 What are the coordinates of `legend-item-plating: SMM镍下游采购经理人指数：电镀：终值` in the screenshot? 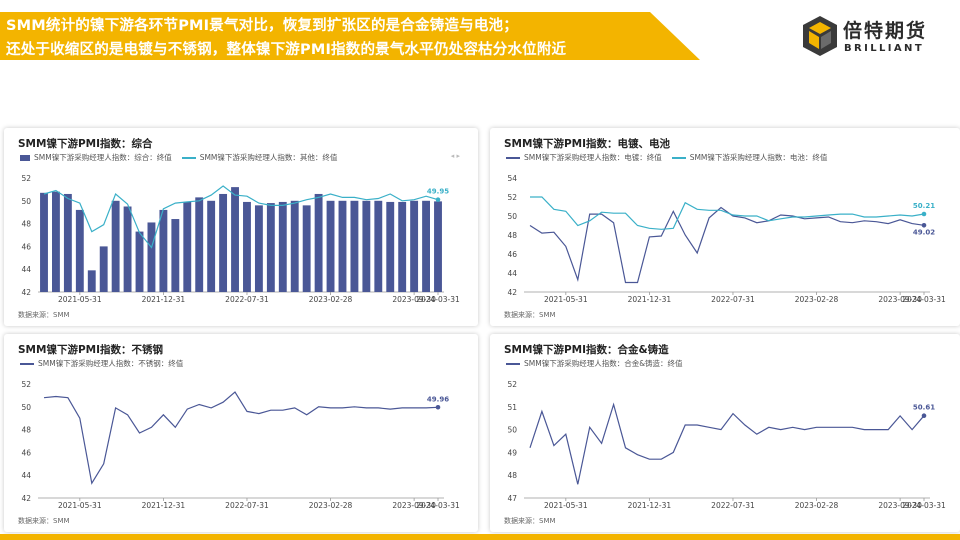 It's located at (584, 157).